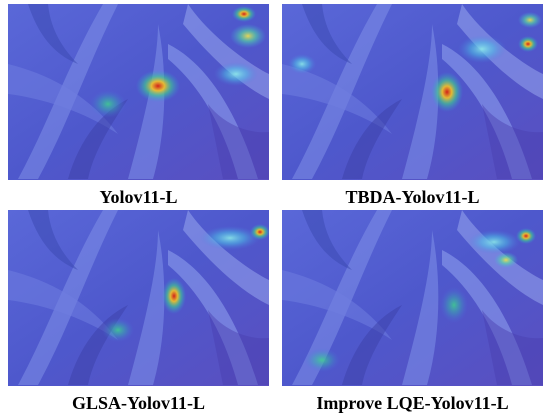 This screenshot has width=550, height=420. What do you see at coordinates (138, 197) in the screenshot?
I see `caption: Yolov11-L` at bounding box center [138, 197].